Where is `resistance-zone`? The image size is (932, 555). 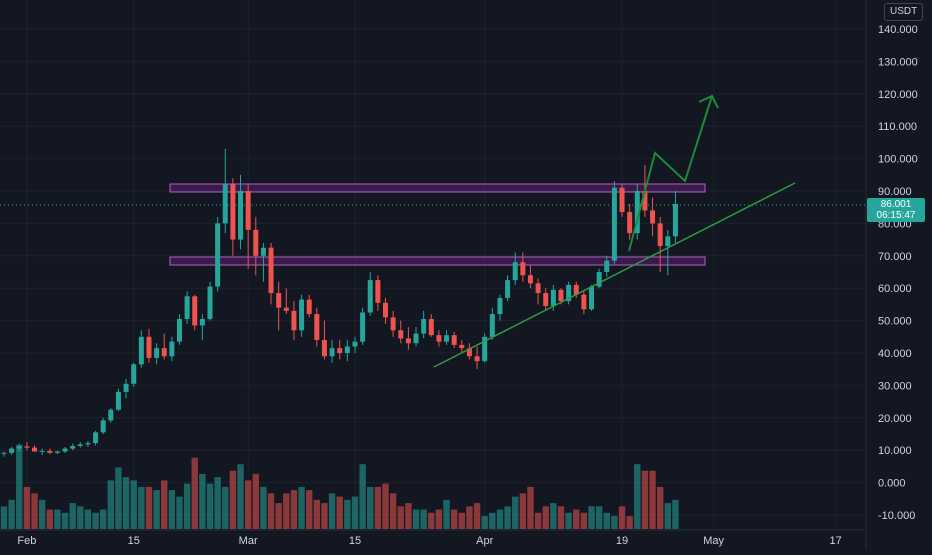 resistance-zone is located at coordinates (437, 188).